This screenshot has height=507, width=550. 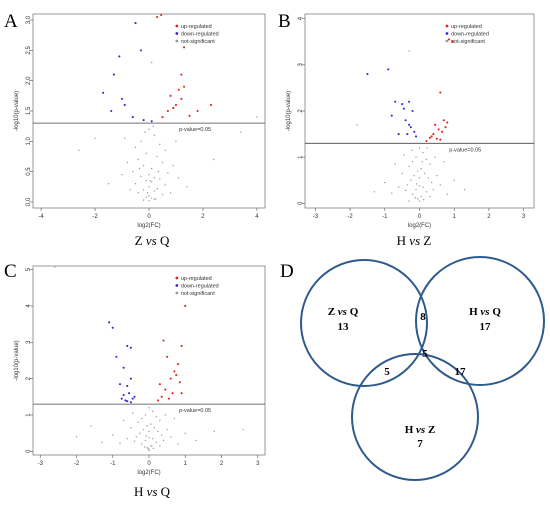 What do you see at coordinates (149, 217) in the screenshot?
I see `x-tick-label: 0` at bounding box center [149, 217].